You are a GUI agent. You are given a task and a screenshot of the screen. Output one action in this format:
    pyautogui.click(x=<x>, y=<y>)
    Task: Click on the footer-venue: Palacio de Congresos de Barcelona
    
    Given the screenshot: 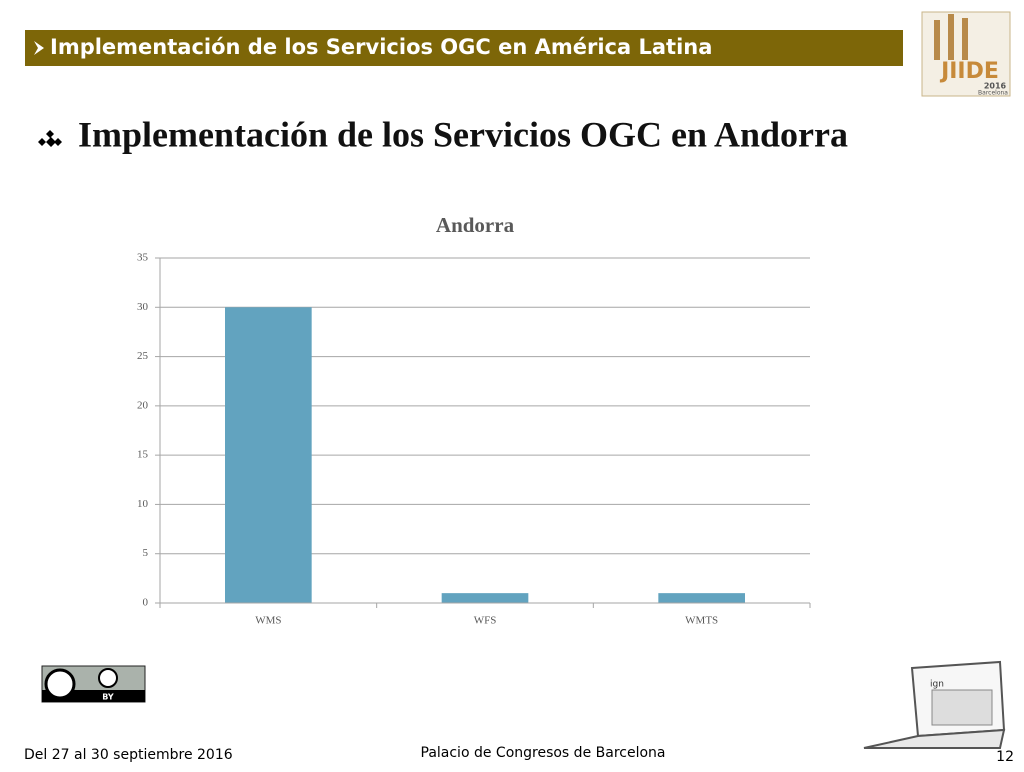 What is the action you would take?
    pyautogui.click(x=543, y=753)
    